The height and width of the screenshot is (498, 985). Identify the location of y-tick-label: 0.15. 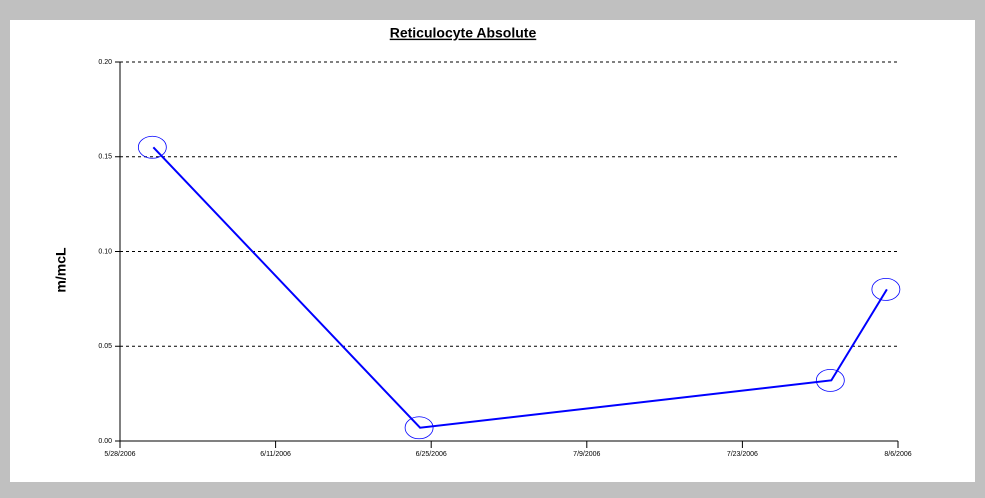
(105, 157).